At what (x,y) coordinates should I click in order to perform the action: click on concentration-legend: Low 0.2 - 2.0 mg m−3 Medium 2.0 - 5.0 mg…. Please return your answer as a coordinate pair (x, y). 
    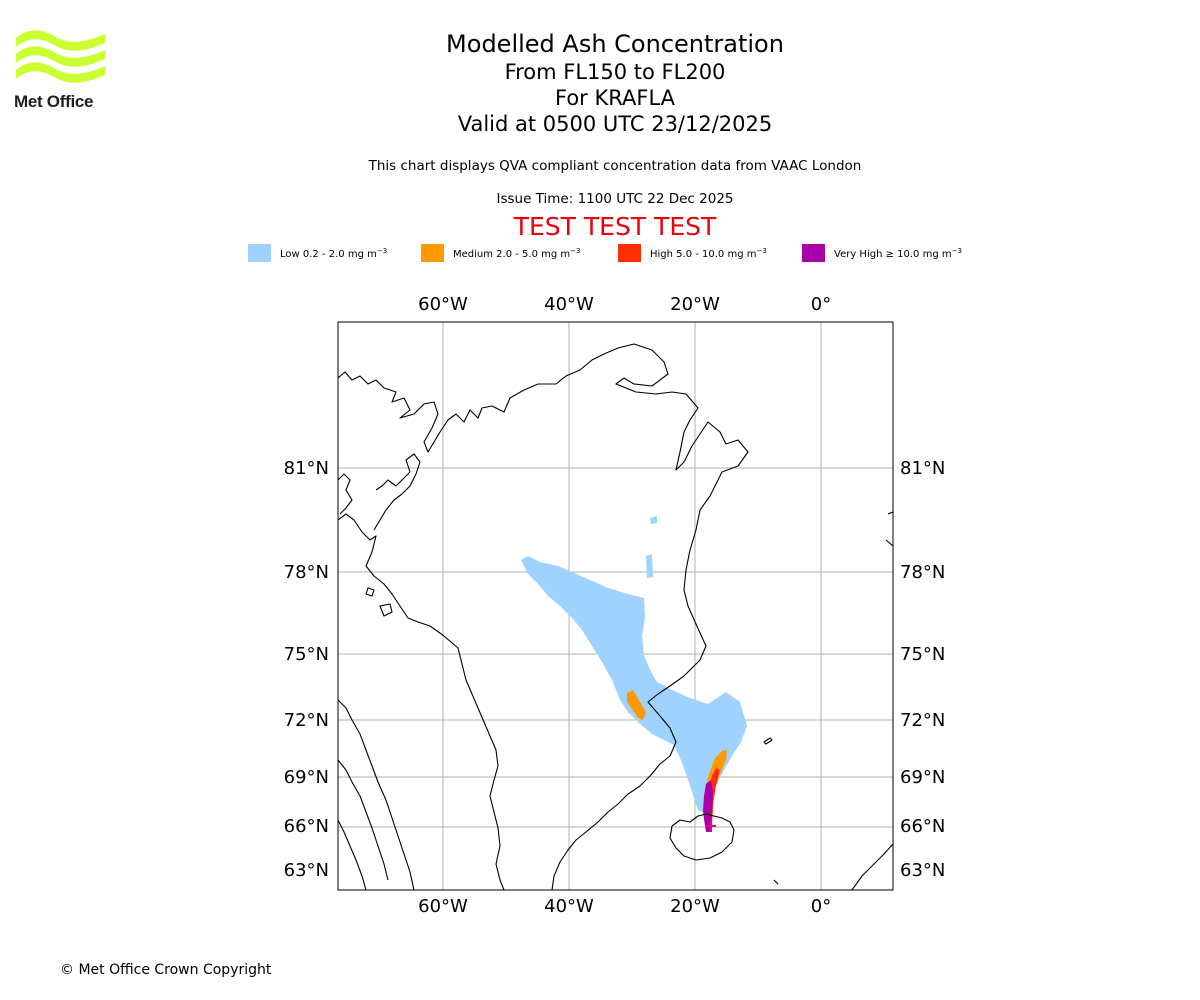
    Looking at the image, I should click on (600, 254).